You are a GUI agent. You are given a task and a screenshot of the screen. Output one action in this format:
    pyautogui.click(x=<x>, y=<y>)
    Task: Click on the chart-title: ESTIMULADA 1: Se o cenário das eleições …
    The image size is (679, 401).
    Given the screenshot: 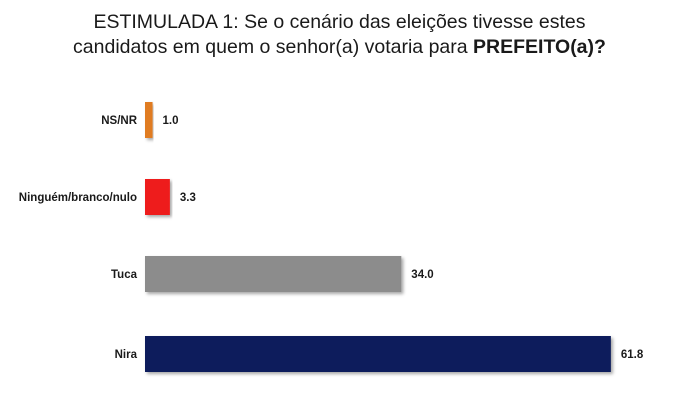 What is the action you would take?
    pyautogui.click(x=339, y=35)
    